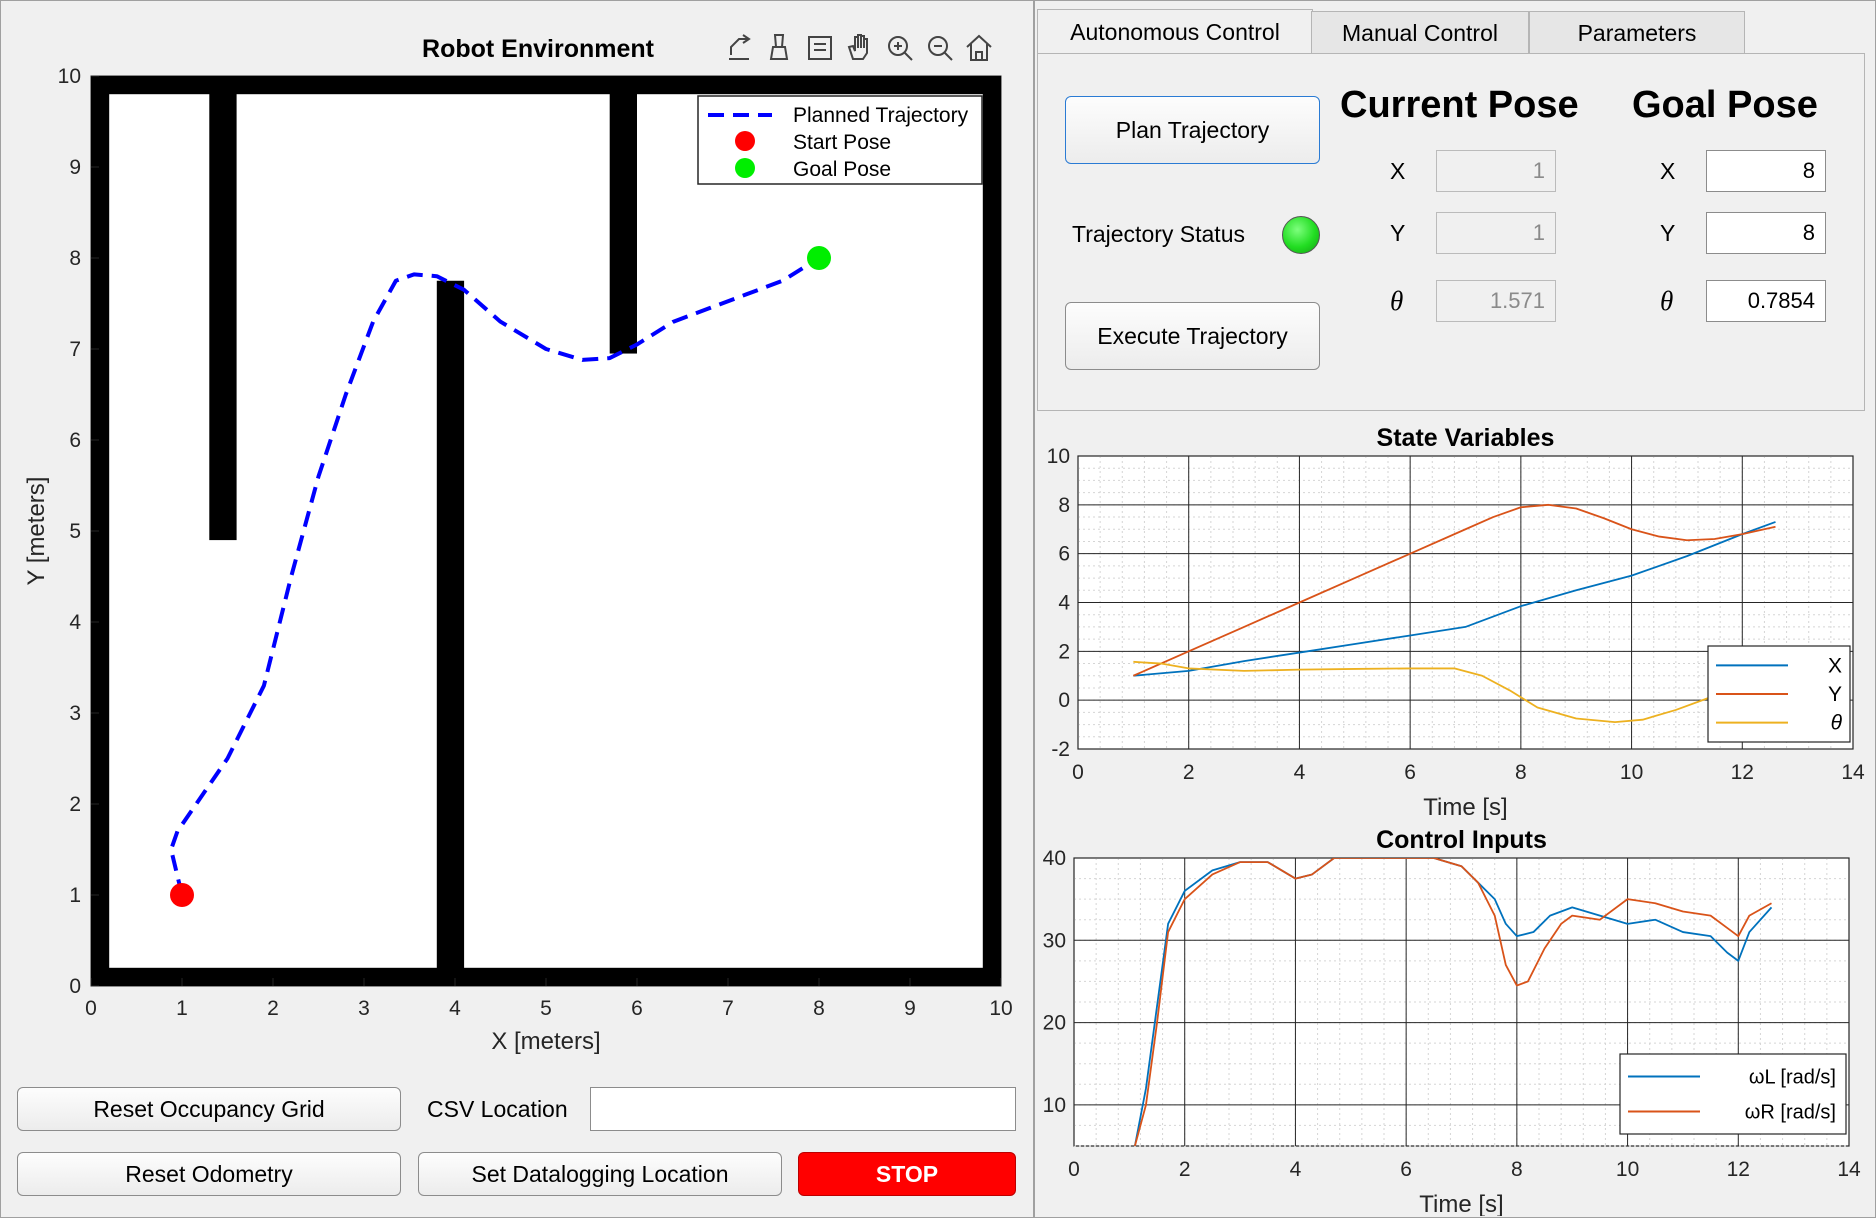  What do you see at coordinates (979, 47) in the screenshot?
I see `home-icon` at bounding box center [979, 47].